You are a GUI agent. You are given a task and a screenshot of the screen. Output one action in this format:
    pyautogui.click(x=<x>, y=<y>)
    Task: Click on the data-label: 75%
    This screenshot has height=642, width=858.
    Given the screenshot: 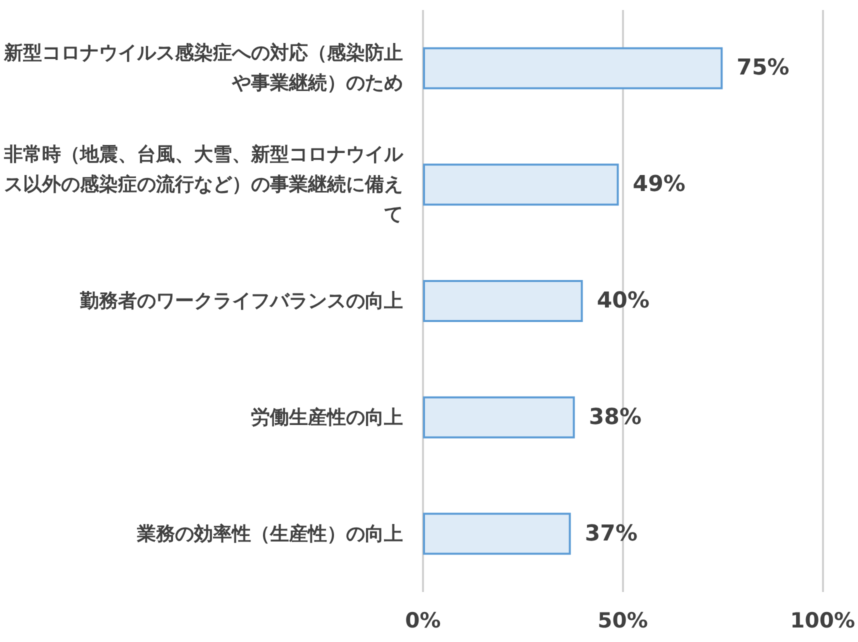 What is the action you would take?
    pyautogui.click(x=763, y=68)
    